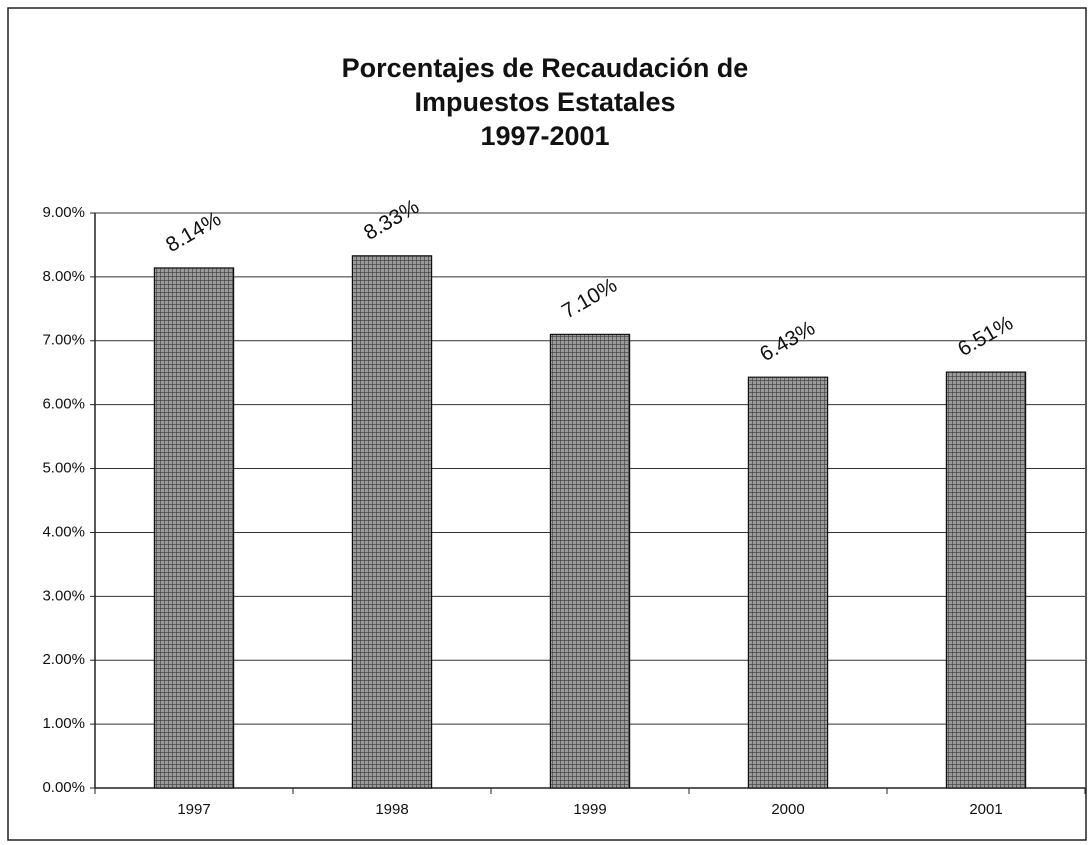  I want to click on y-tick-label: 2.00%, so click(63, 659).